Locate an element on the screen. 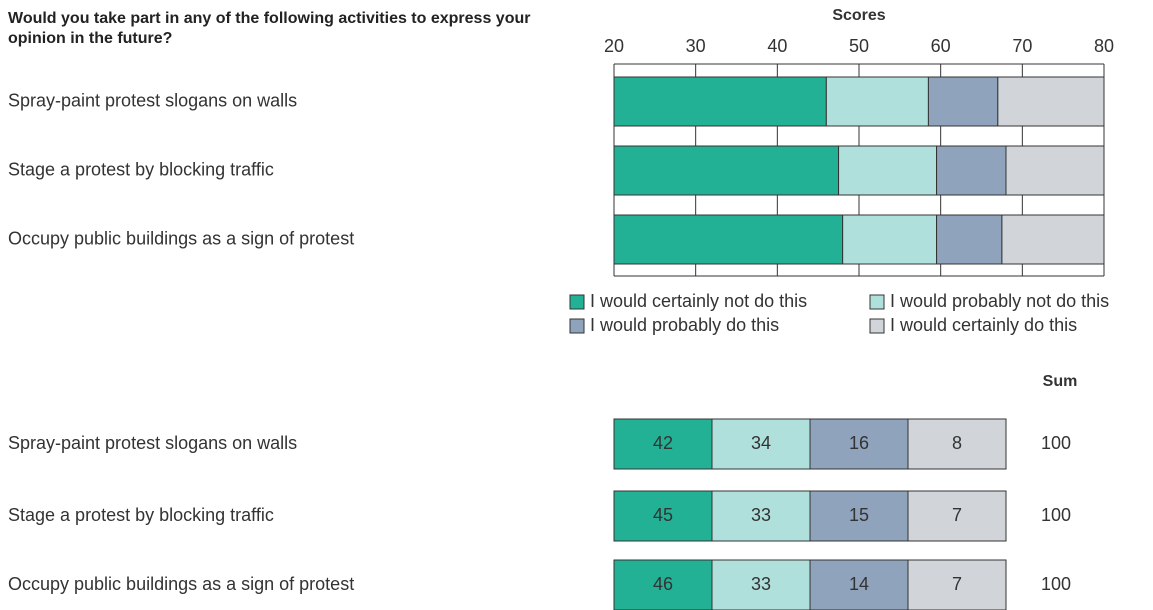 This screenshot has width=1153, height=610. cell-value: 34 is located at coordinates (761, 443).